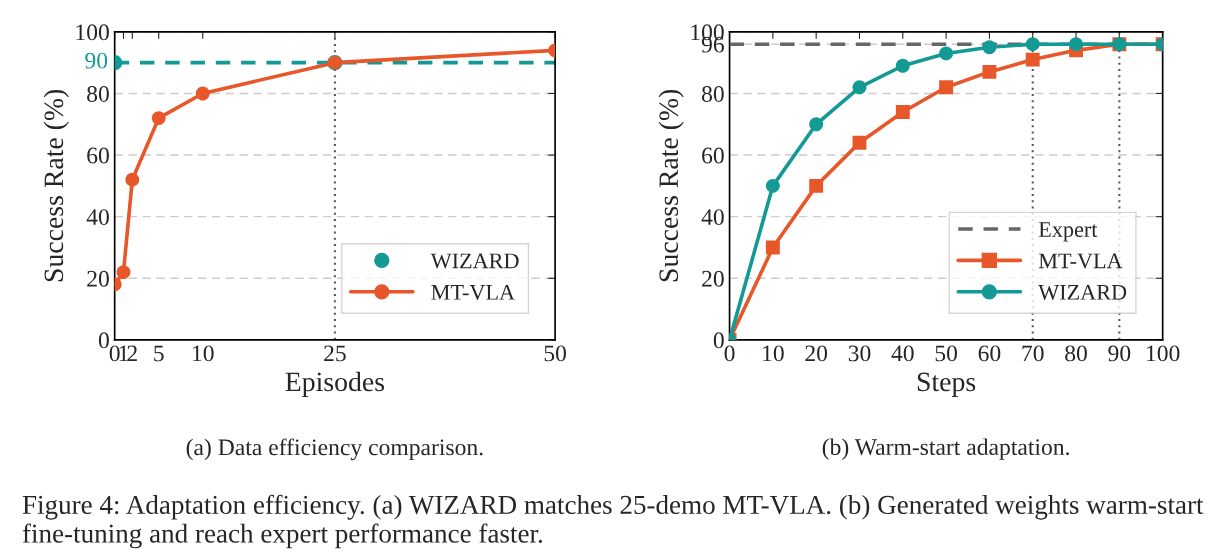 The image size is (1220, 559). Describe the element at coordinates (902, 353) in the screenshot. I see `x-tick-label: 40` at that location.